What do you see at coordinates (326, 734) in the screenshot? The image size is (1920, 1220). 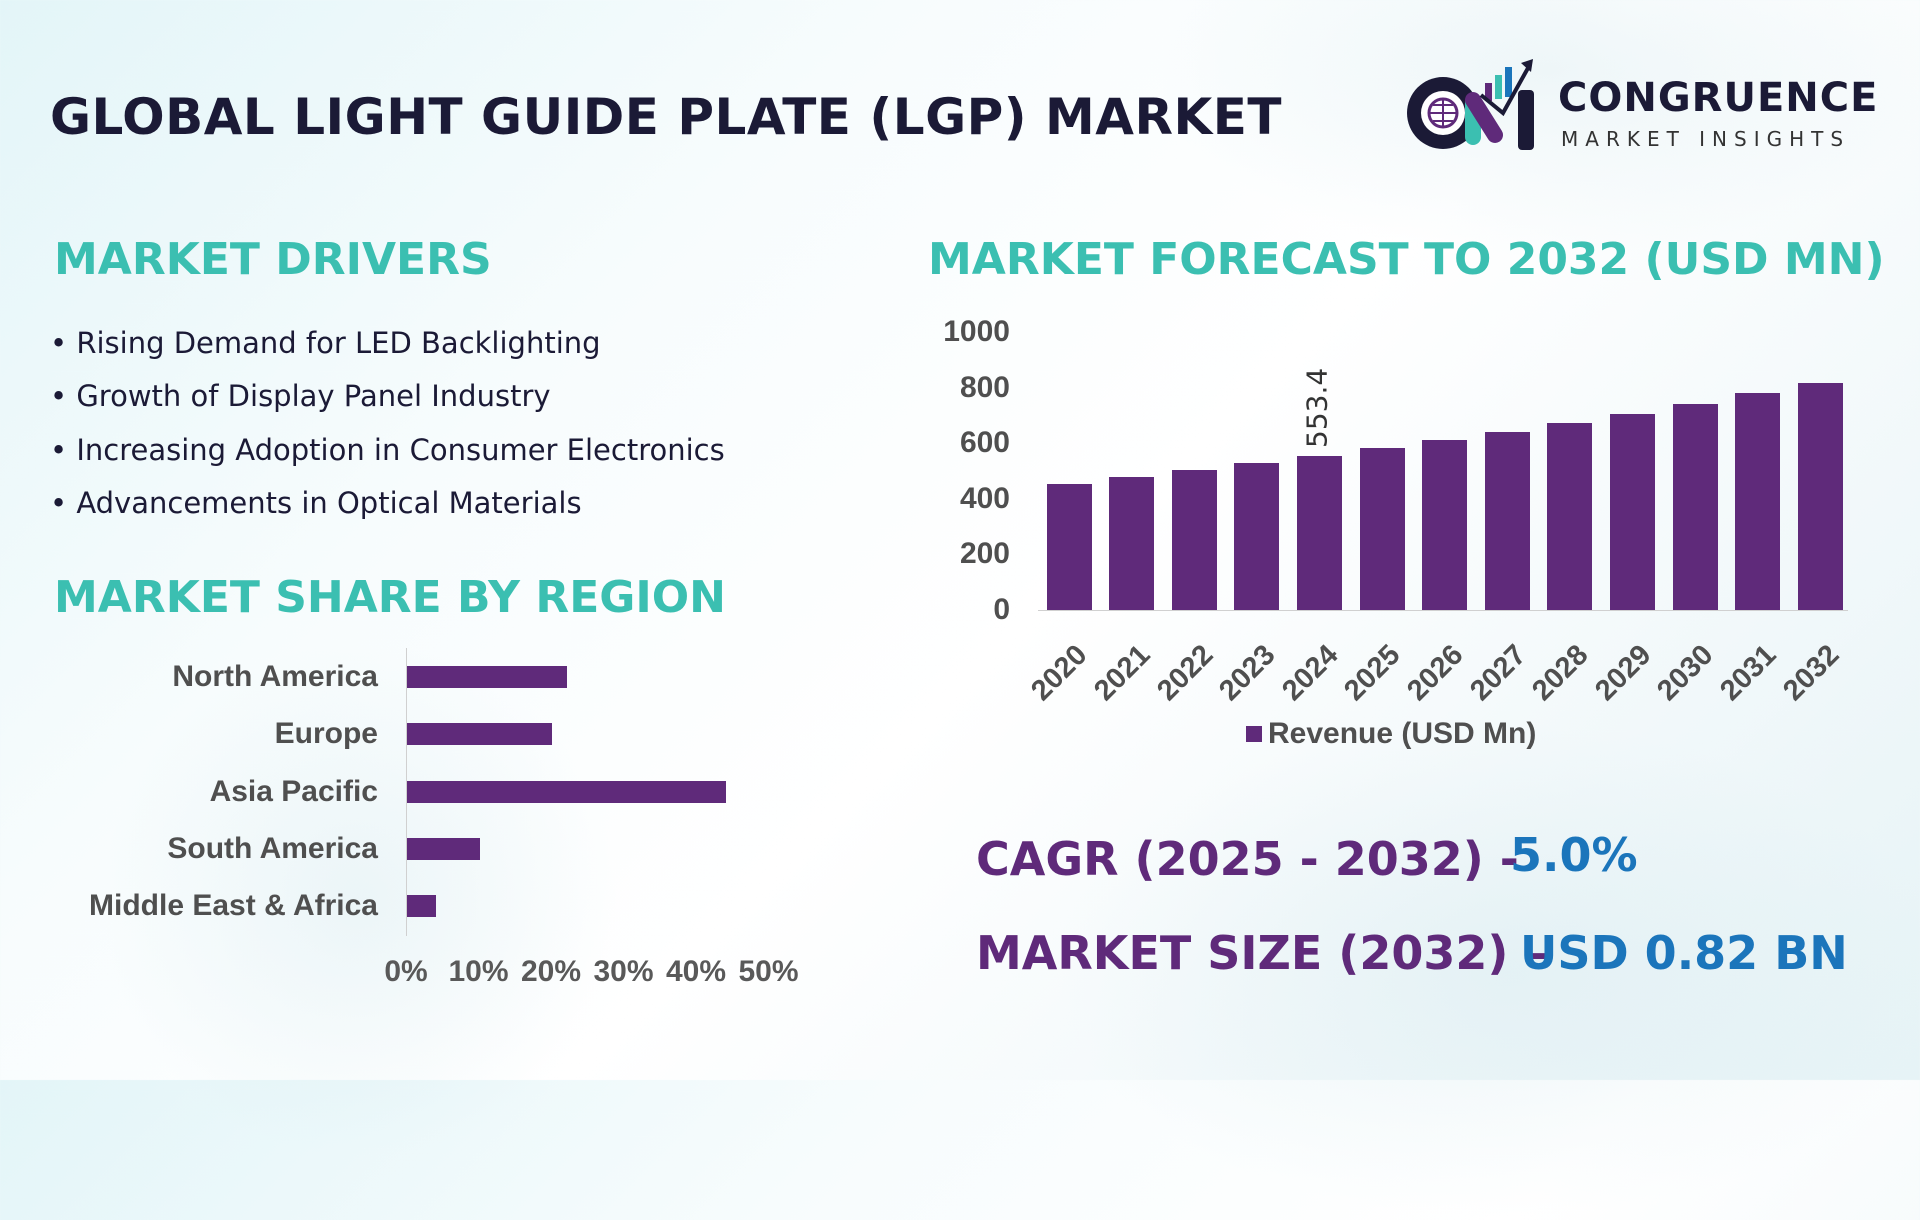 I see `region-label: Europe` at bounding box center [326, 734].